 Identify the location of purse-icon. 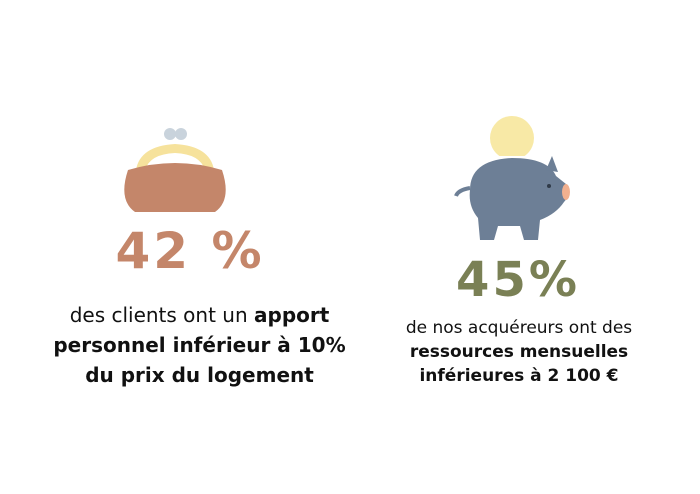
(175, 170).